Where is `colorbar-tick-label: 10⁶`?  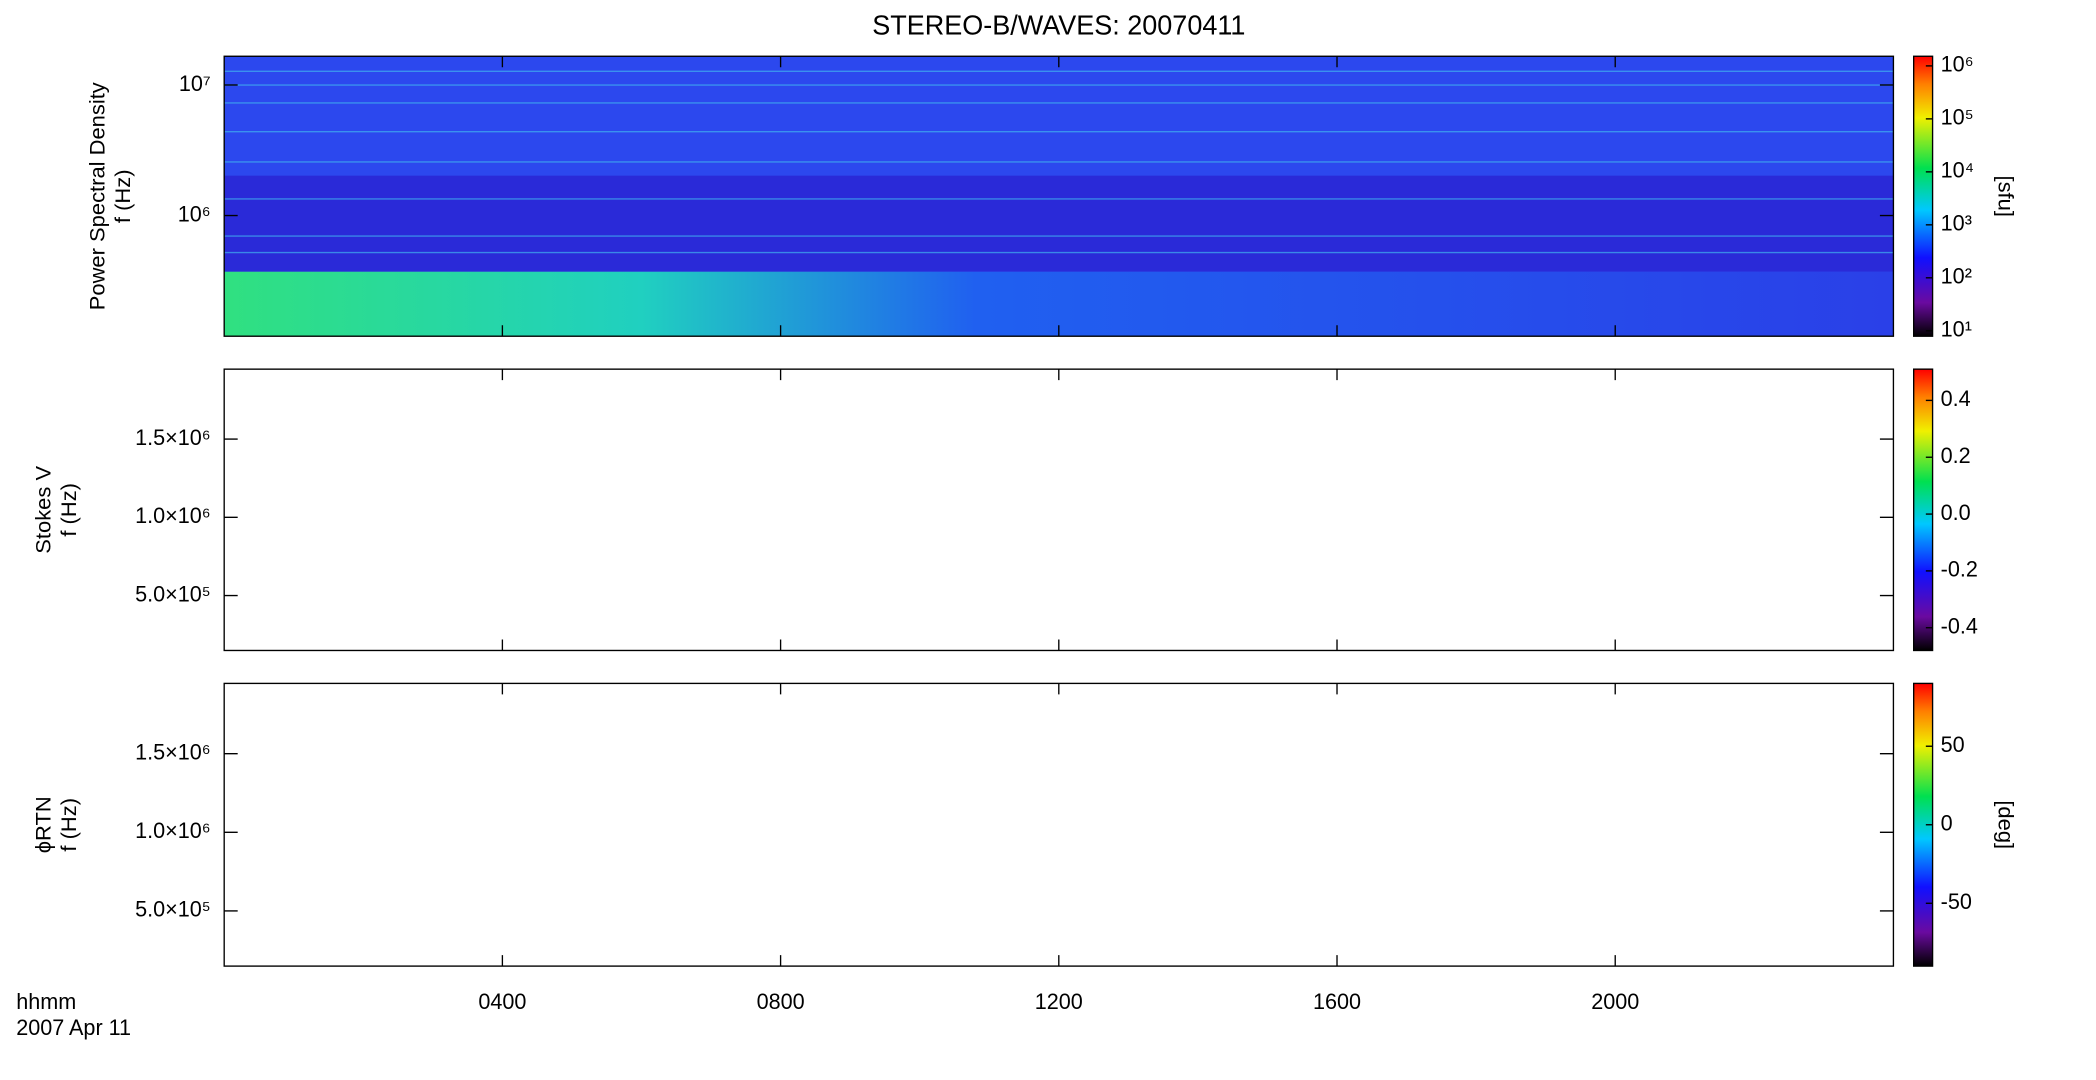
colorbar-tick-label: 10⁶ is located at coordinates (1957, 64).